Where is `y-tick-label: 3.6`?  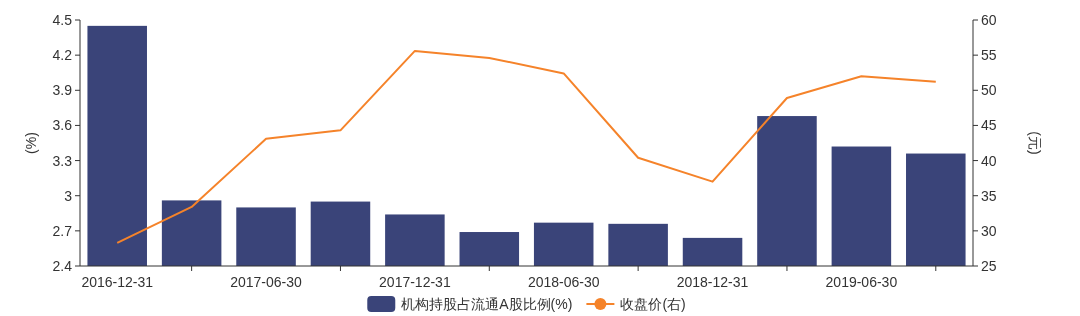
y-tick-label: 3.6 is located at coordinates (62, 125).